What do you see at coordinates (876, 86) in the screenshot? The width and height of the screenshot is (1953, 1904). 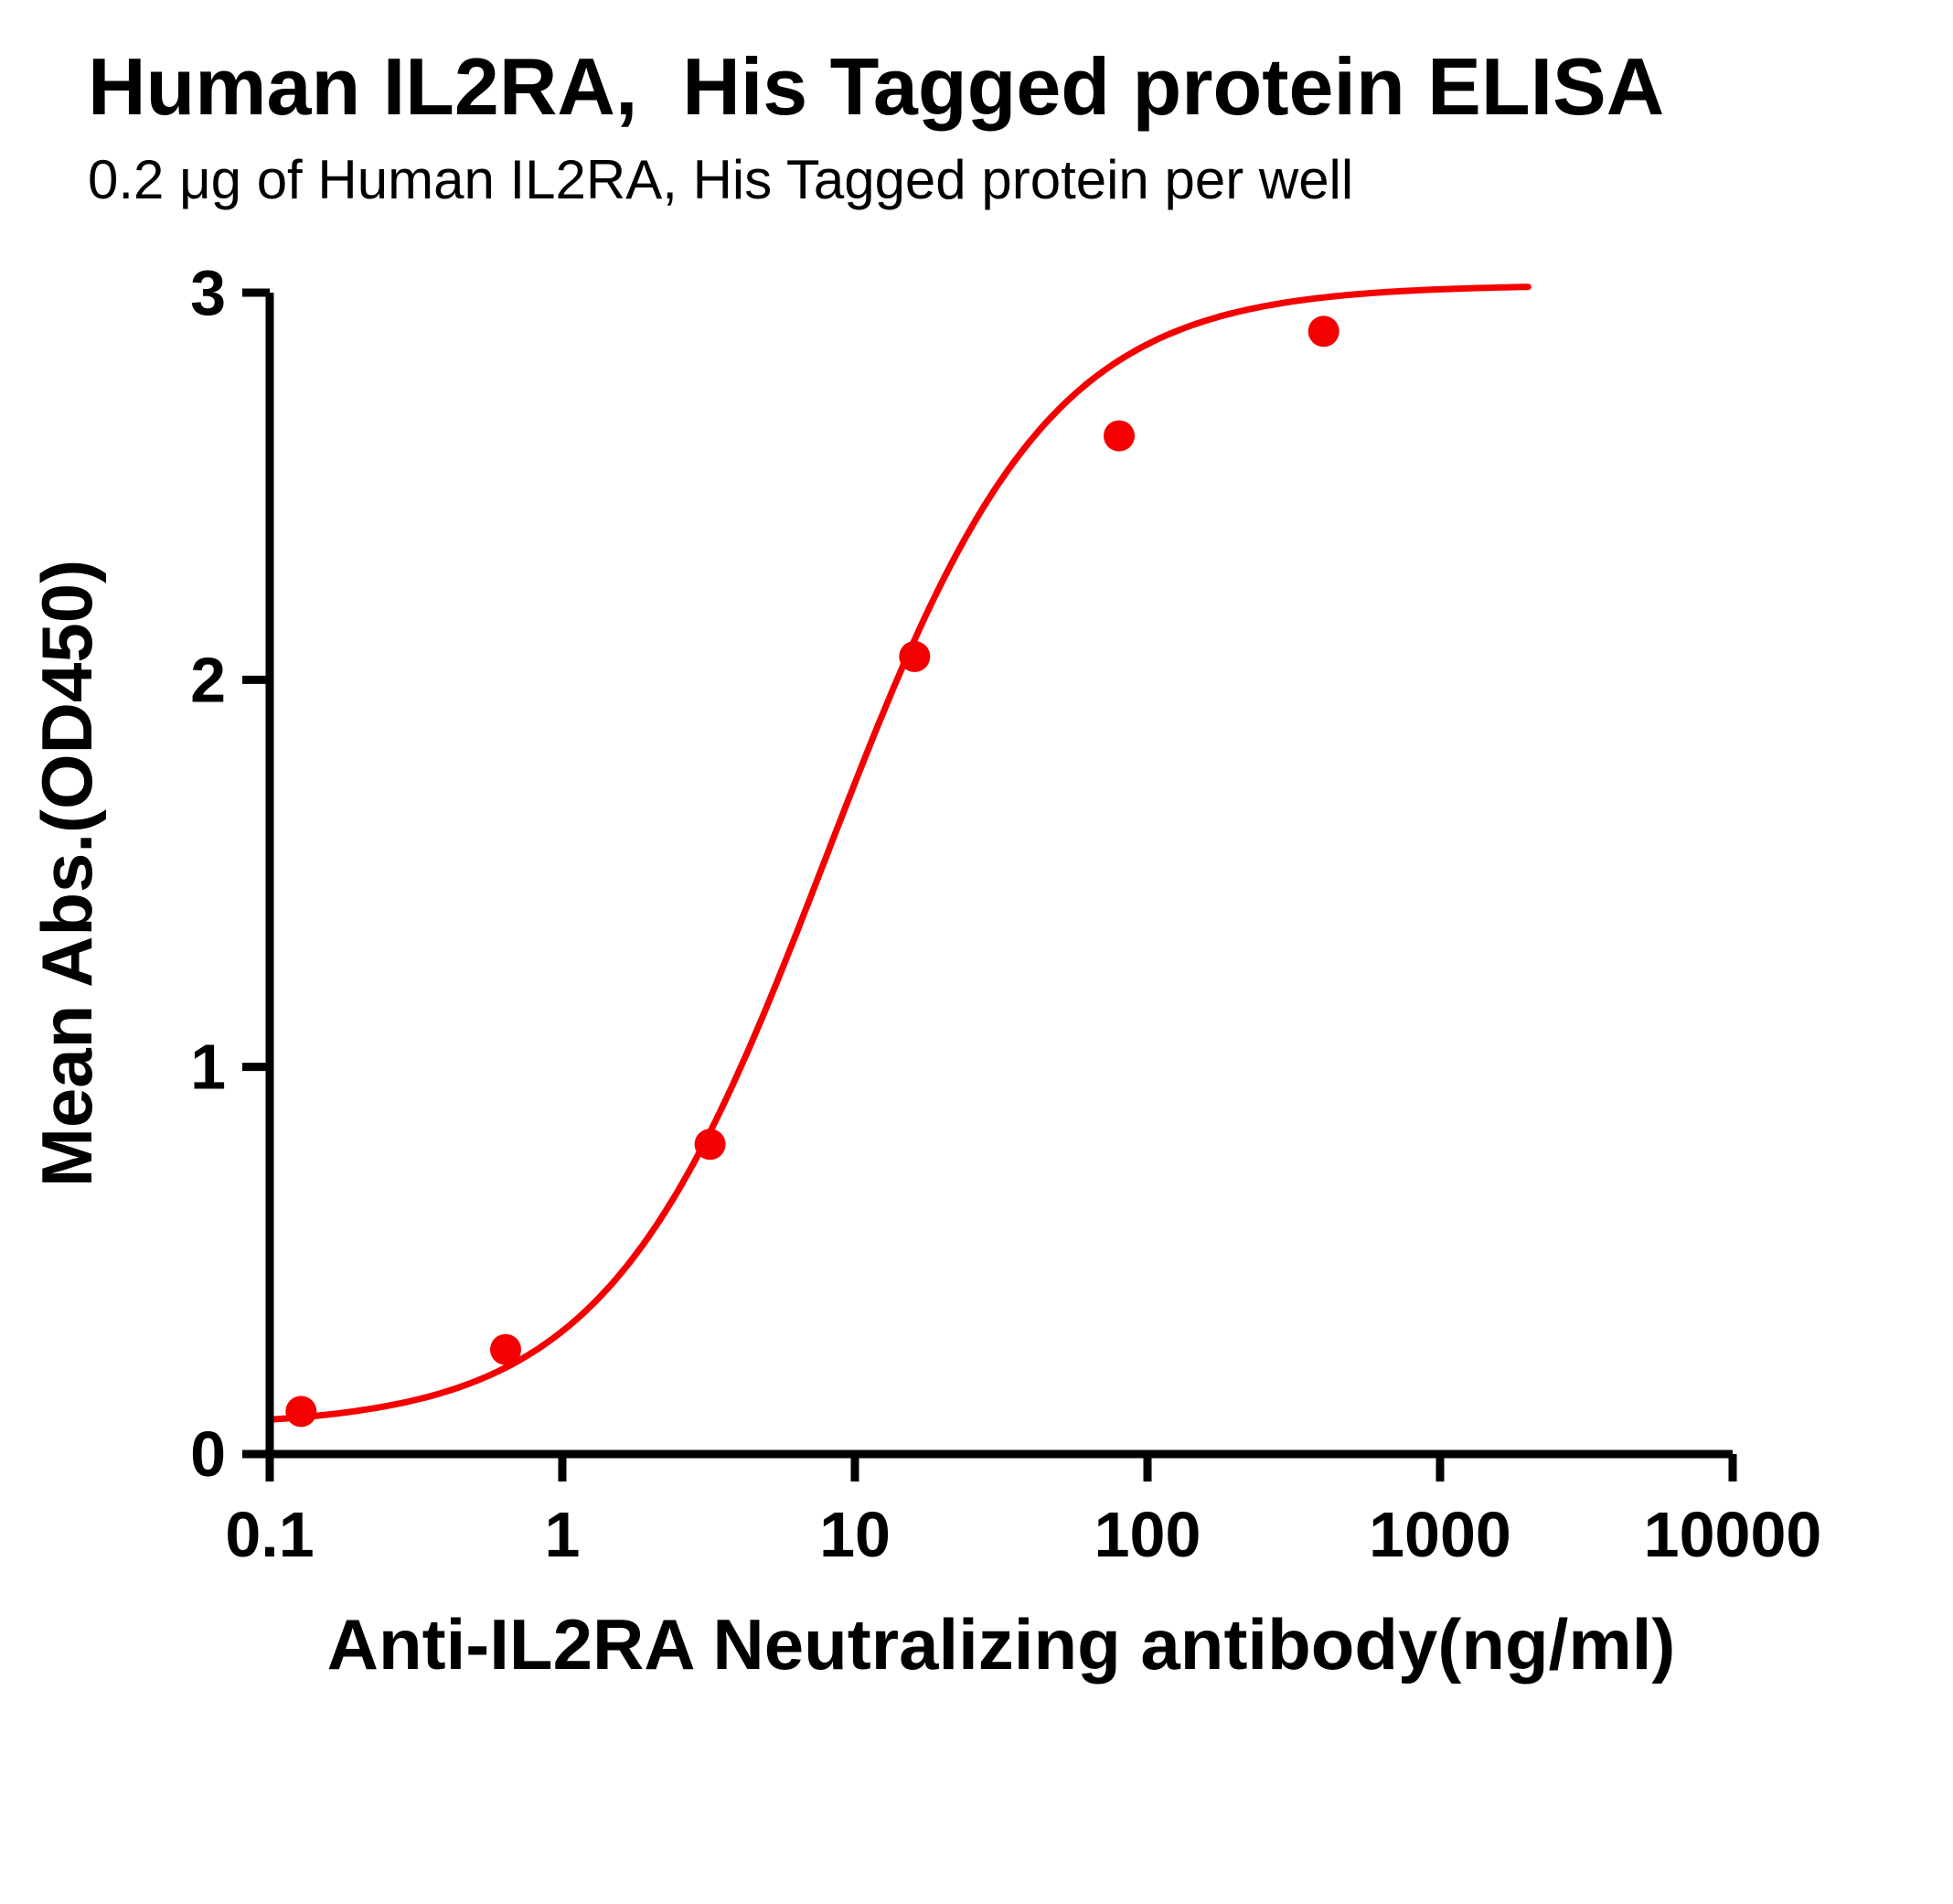 I see `chart-title: Human IL2RA, His Tagged protein ELISA` at bounding box center [876, 86].